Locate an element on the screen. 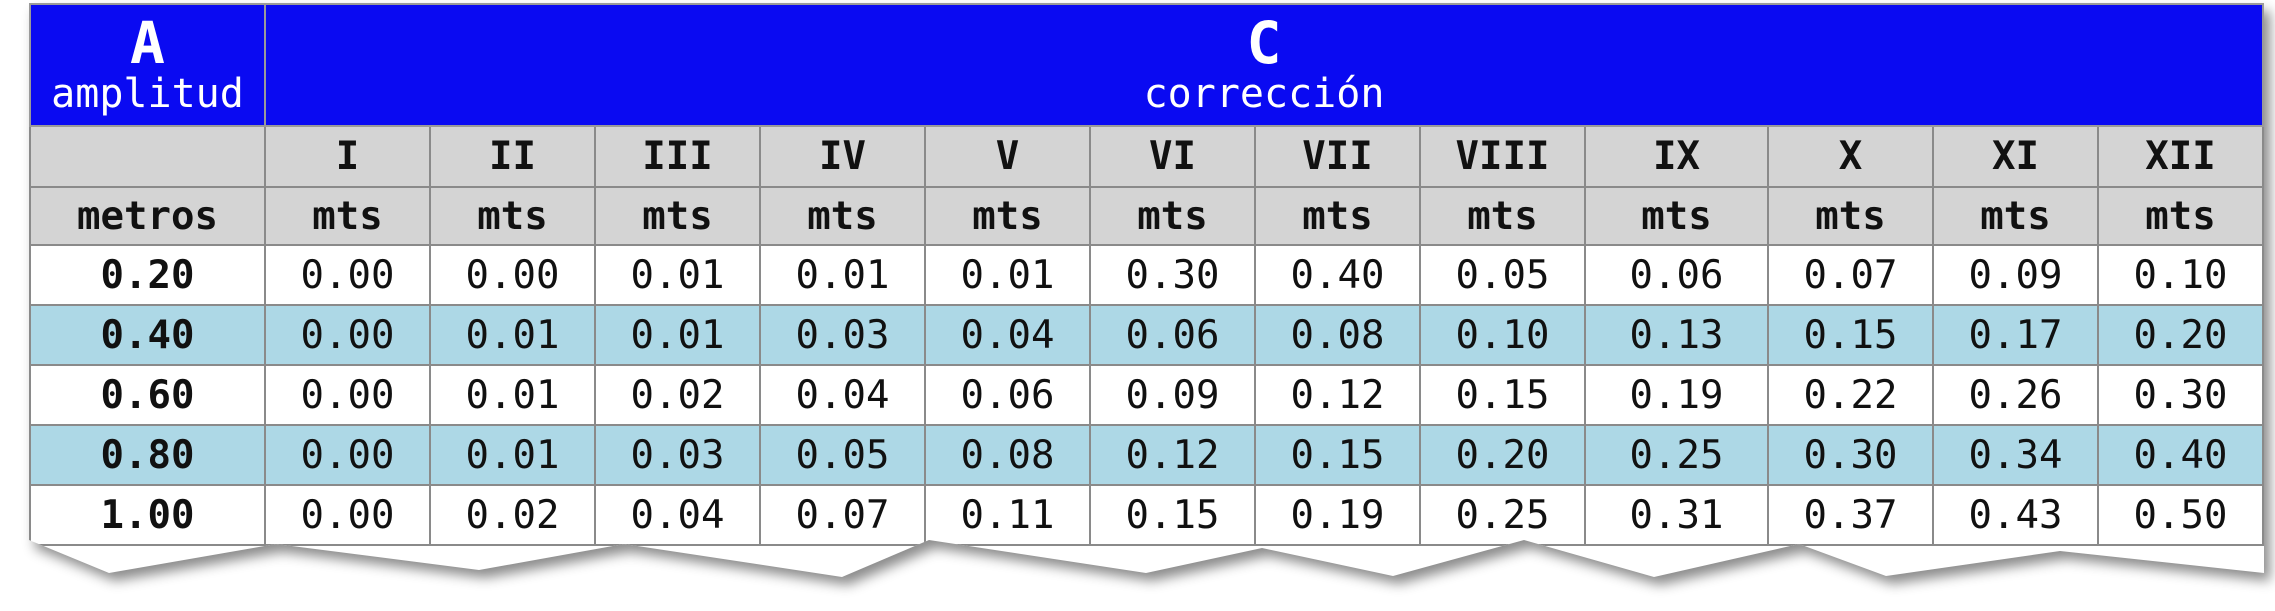  correction-cell: 0.37 is located at coordinates (1850, 515).